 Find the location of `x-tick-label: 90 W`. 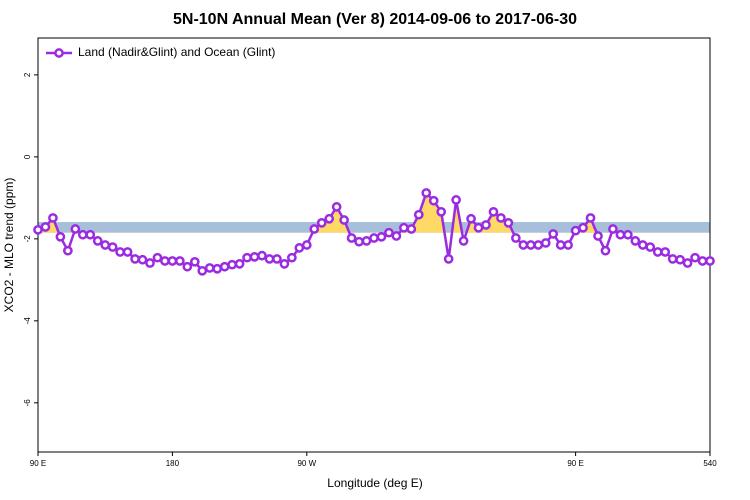

x-tick-label: 90 W is located at coordinates (306, 463).